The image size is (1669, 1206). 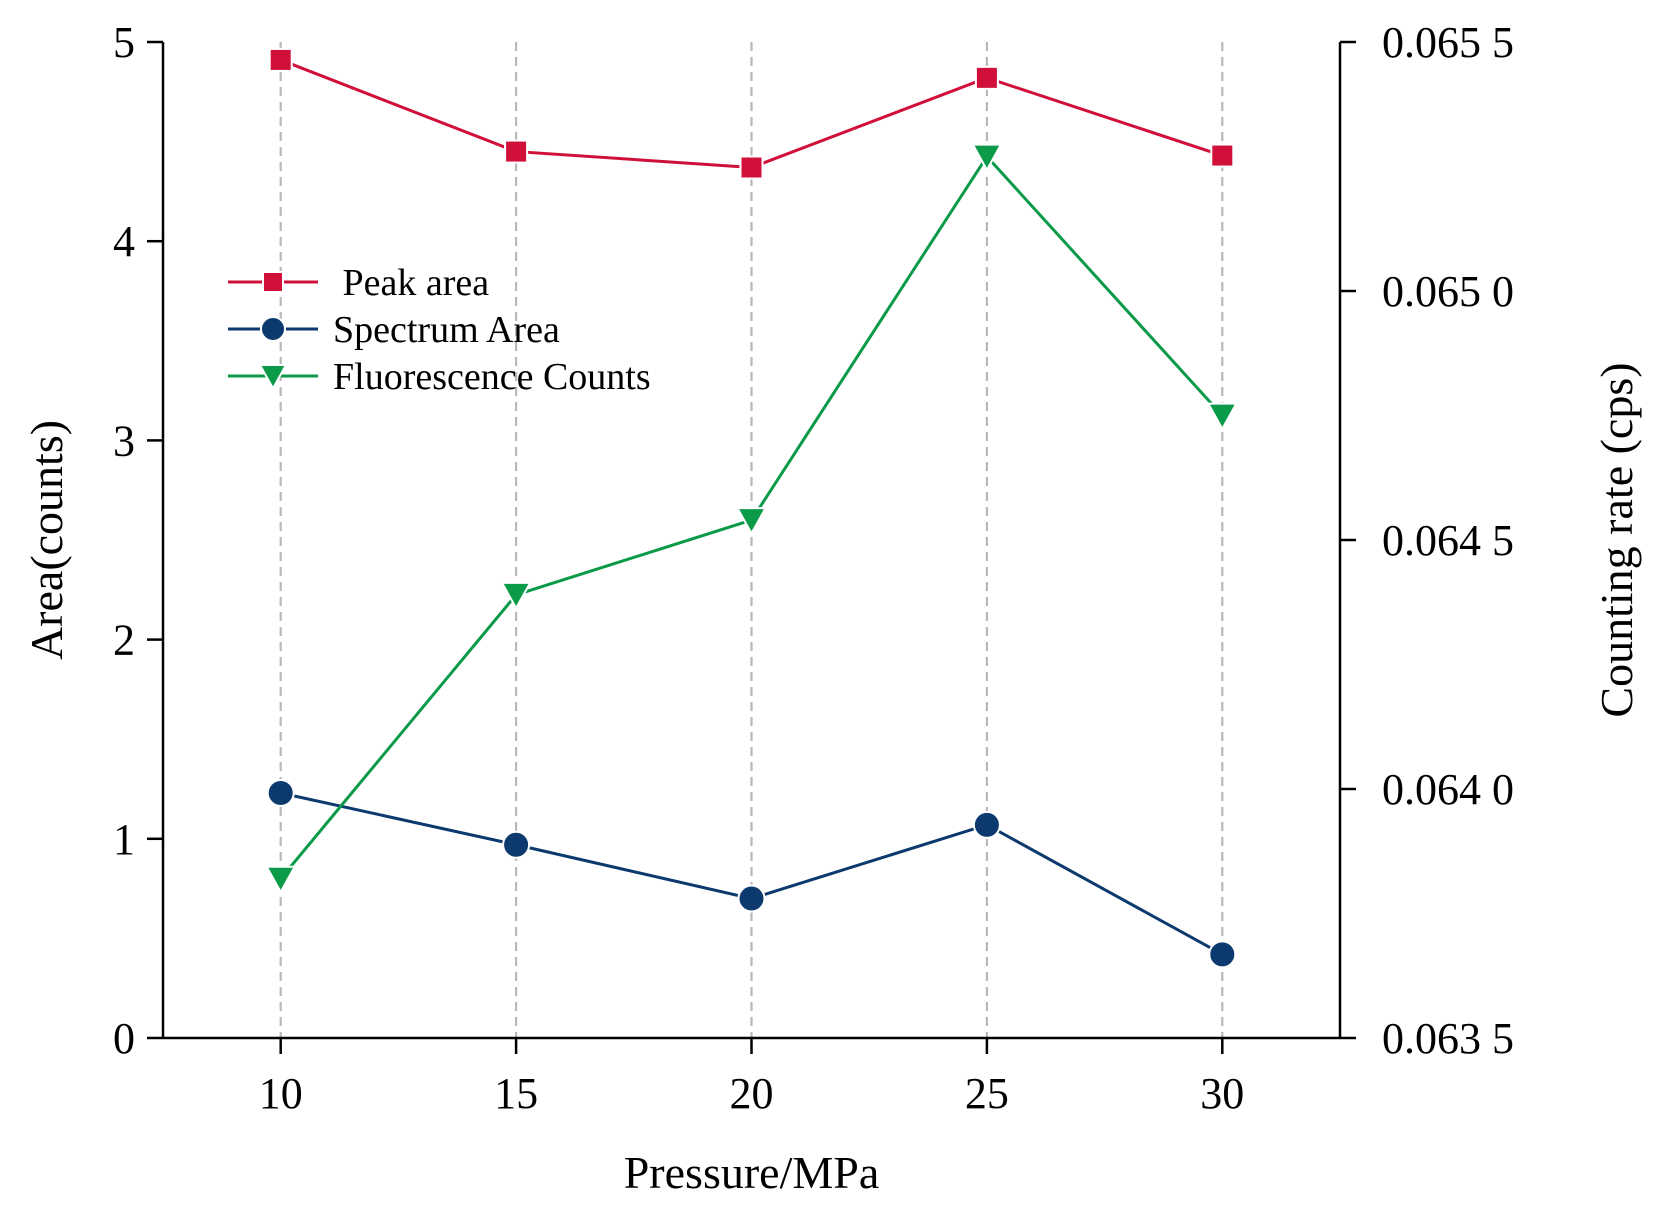 I want to click on y-right-tick-label: 0.065 0, so click(x=1448, y=291).